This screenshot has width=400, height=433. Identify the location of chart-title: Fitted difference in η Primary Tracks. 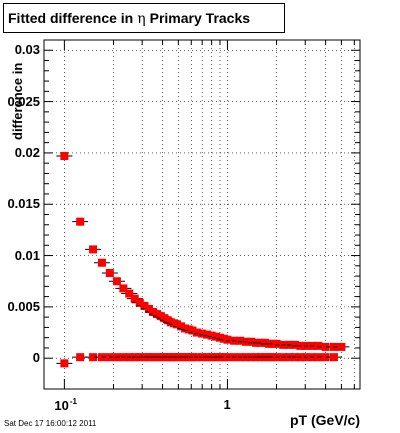
(144, 18).